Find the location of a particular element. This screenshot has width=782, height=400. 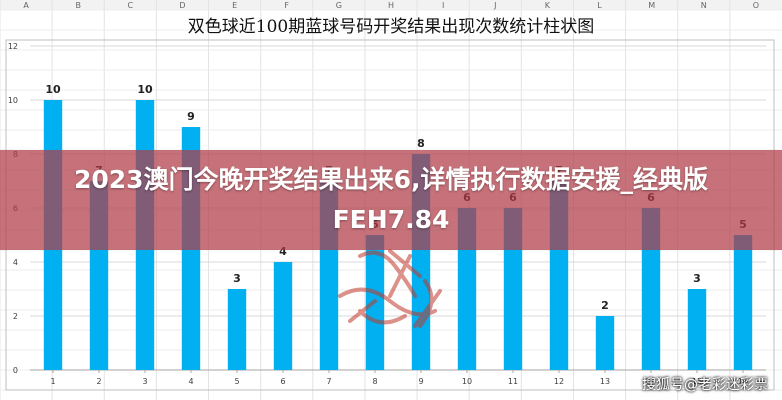

x-tick-label: 8 is located at coordinates (374, 381).